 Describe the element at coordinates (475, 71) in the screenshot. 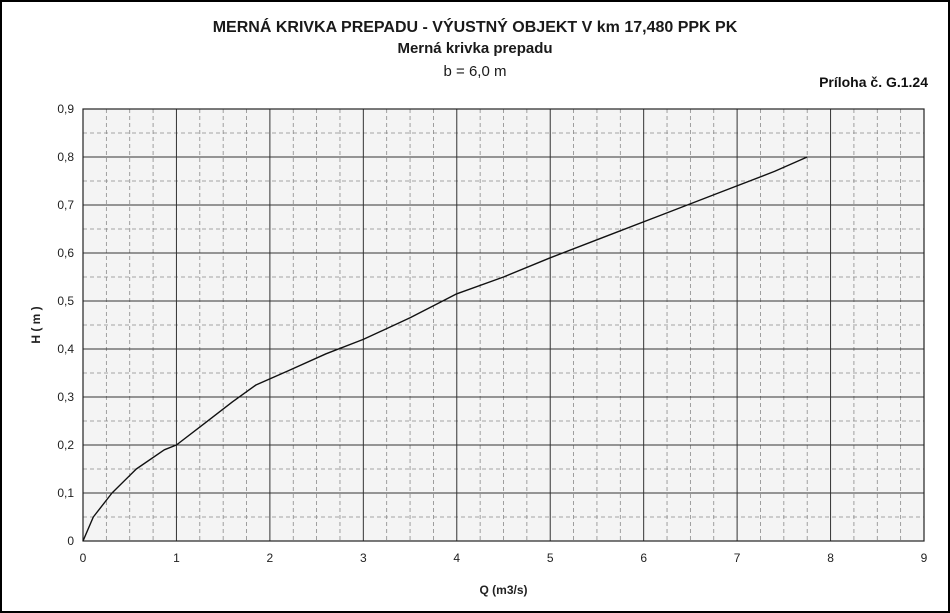

I see `chart-parameter: b = 6,0 m` at that location.